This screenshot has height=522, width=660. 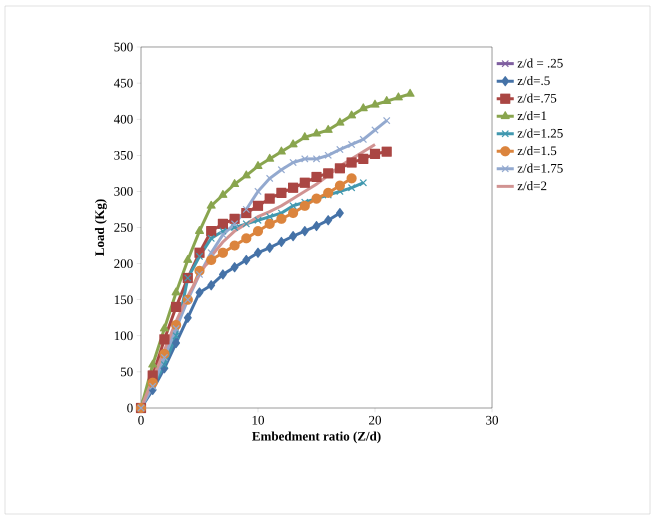 What do you see at coordinates (534, 81) in the screenshot?
I see `legend-label: z/d=.5` at bounding box center [534, 81].